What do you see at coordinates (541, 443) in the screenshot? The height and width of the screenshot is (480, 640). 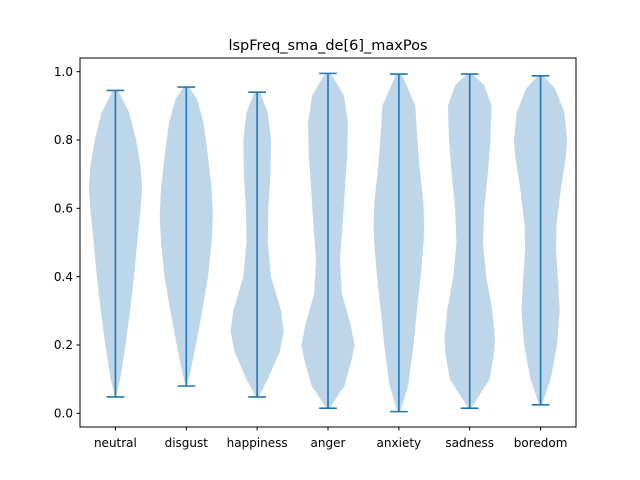 I see `x-tick-label-boredom: boredom` at bounding box center [541, 443].